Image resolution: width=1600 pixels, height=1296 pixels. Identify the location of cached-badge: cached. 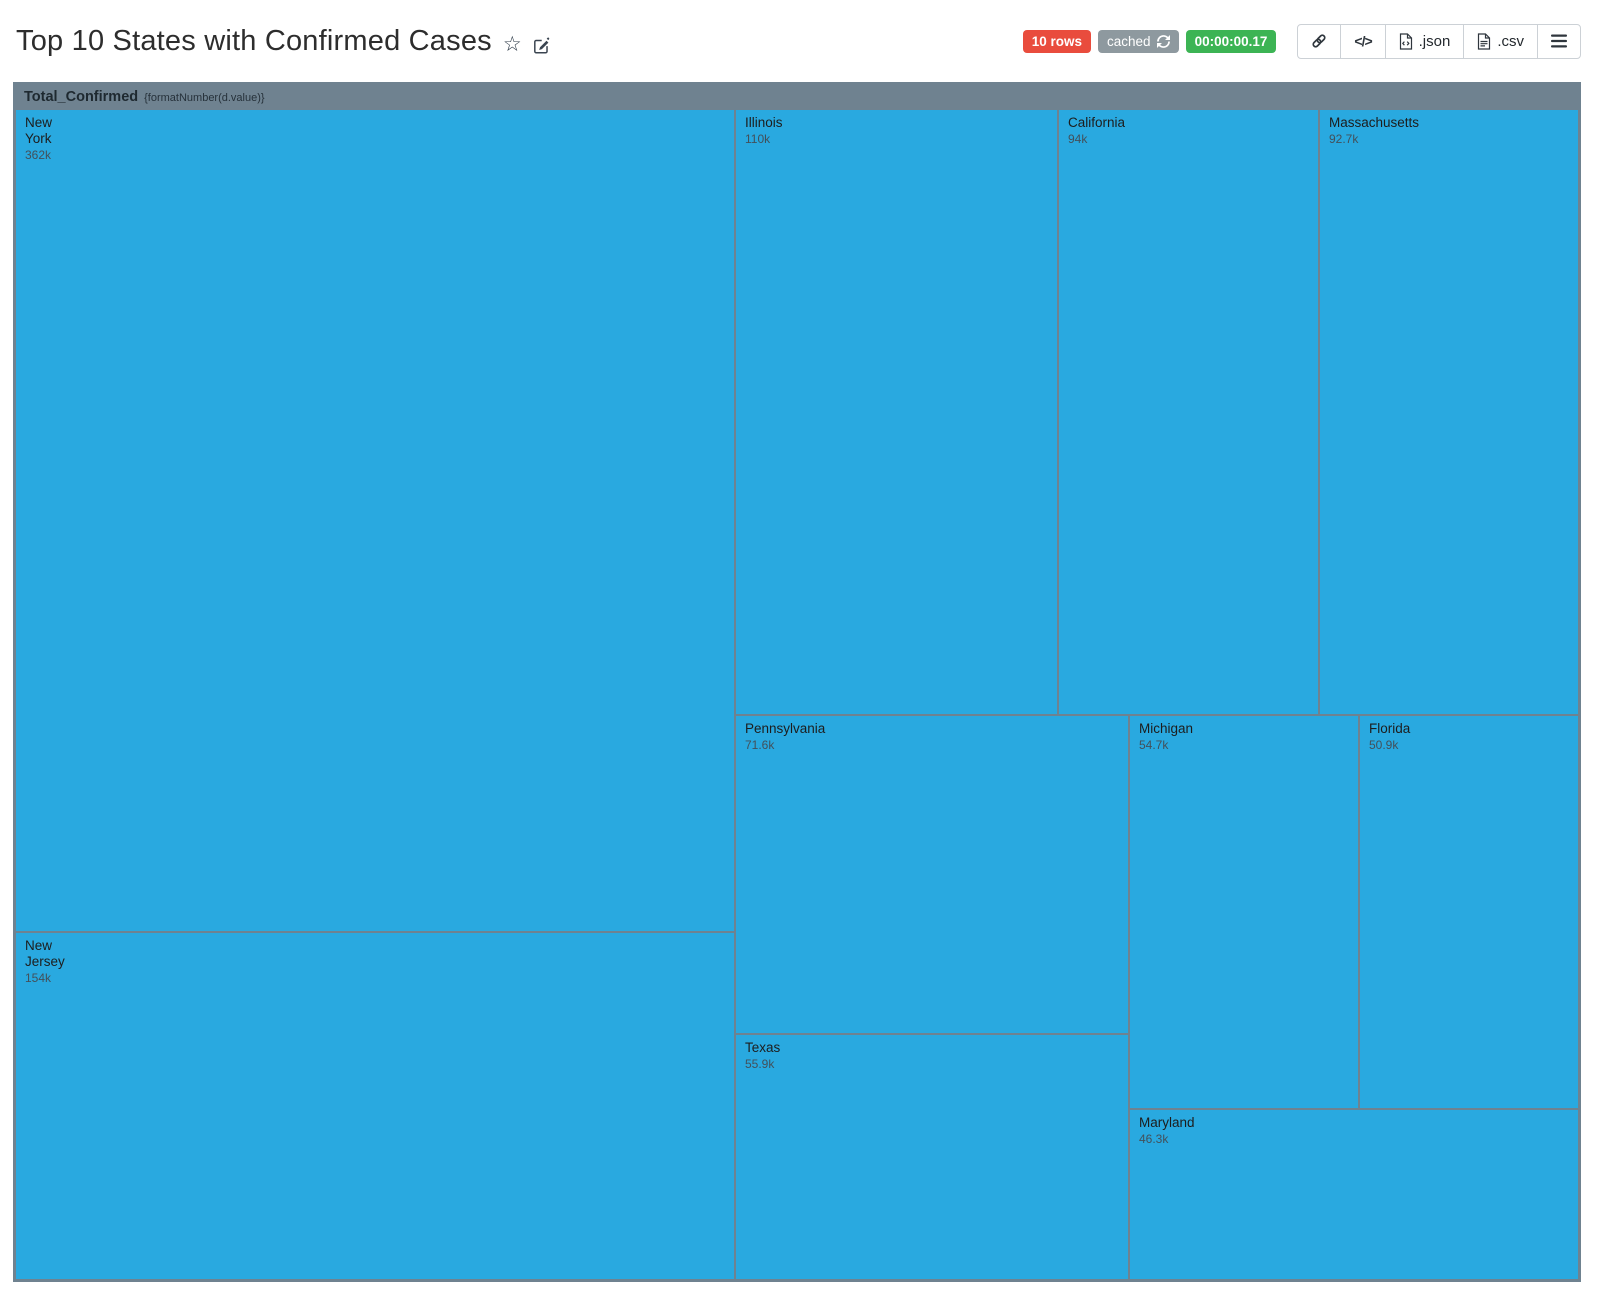
(1138, 41).